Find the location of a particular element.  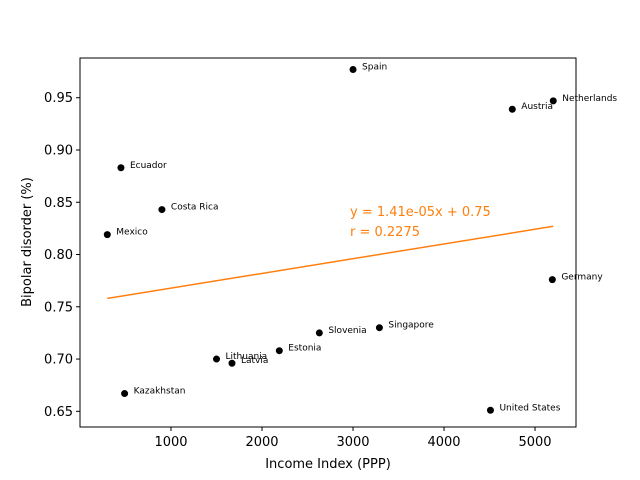

point-label: Mexico is located at coordinates (132, 233).